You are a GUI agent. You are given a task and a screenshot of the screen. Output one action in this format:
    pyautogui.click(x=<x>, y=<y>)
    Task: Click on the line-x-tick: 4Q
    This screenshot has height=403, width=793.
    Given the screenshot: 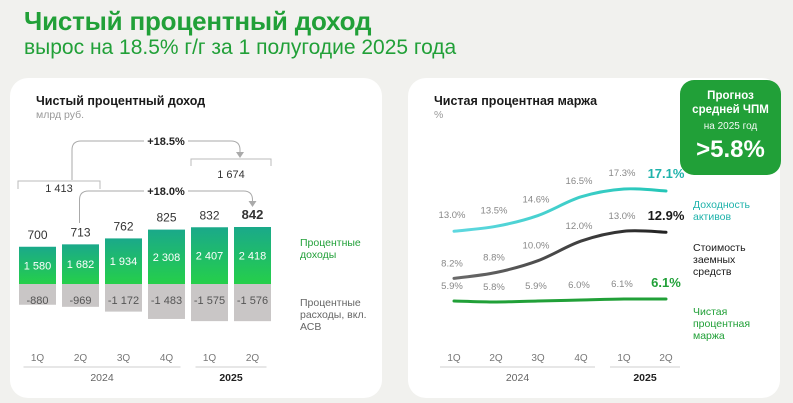 What is the action you would take?
    pyautogui.click(x=581, y=358)
    